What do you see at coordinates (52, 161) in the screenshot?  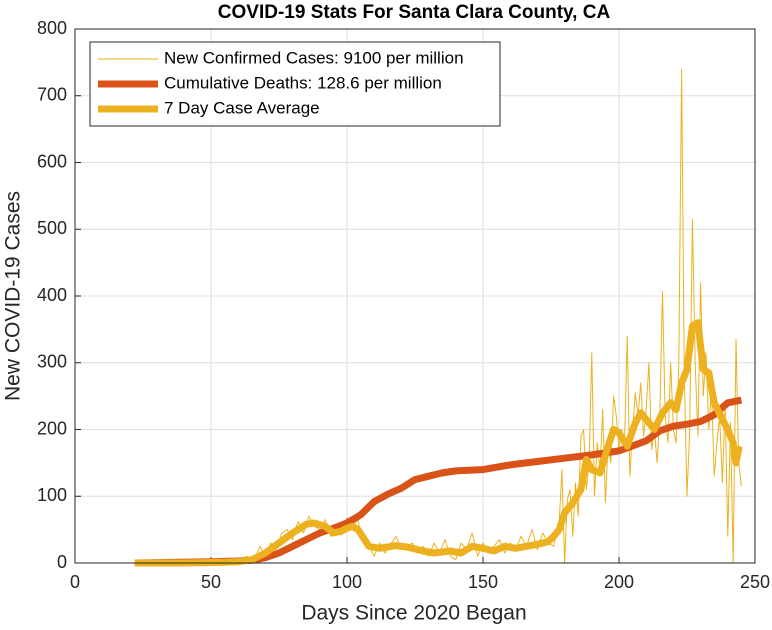 I see `y-tick-label: 600` at bounding box center [52, 161].